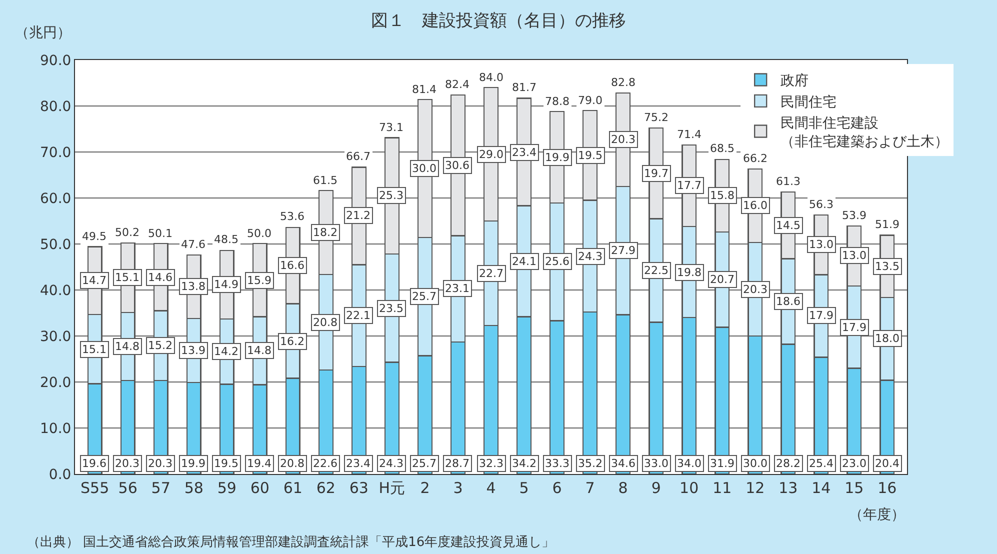 This screenshot has height=554, width=997. What do you see at coordinates (491, 273) in the screenshot?
I see `text: 22.7` at bounding box center [491, 273].